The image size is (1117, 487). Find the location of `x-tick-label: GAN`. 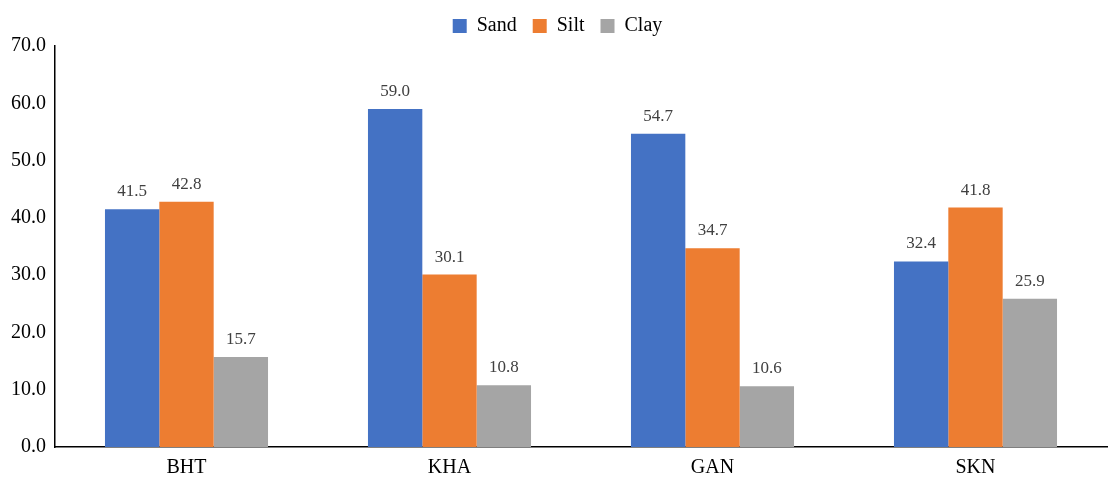

x-tick-label: GAN is located at coordinates (712, 466).